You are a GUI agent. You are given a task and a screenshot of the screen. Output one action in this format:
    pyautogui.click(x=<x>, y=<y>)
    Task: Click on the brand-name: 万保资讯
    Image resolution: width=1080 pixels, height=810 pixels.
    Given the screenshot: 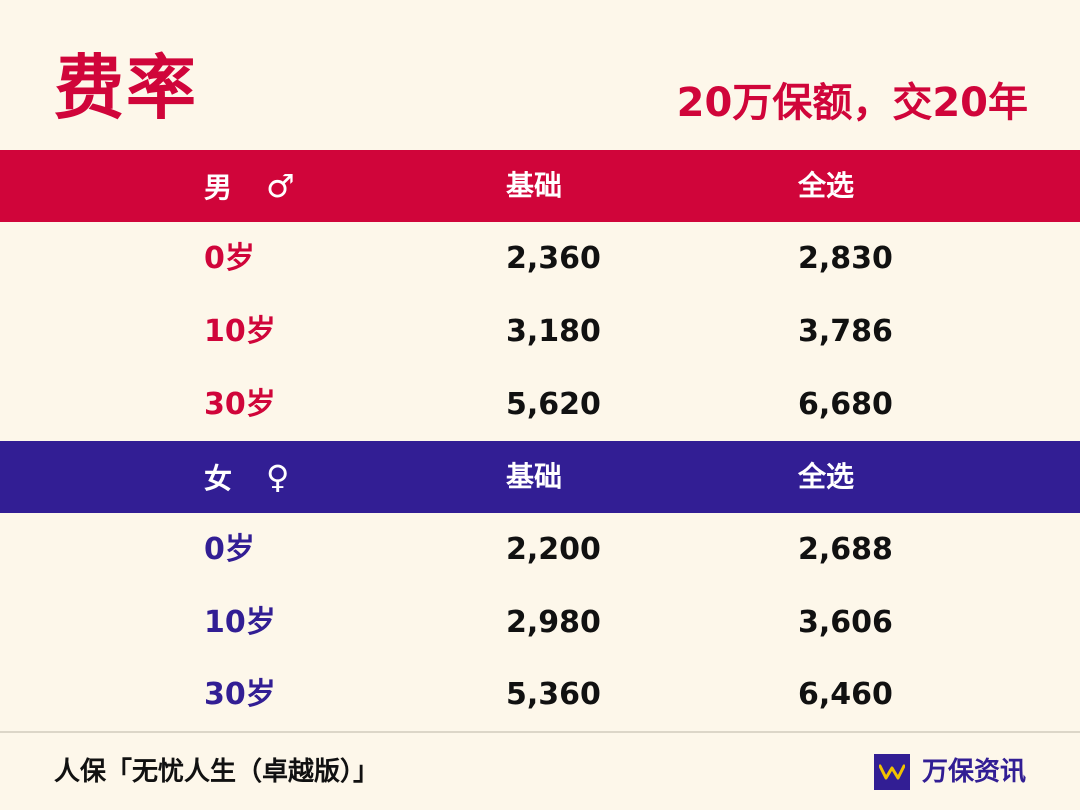 What is the action you would take?
    pyautogui.click(x=973, y=772)
    